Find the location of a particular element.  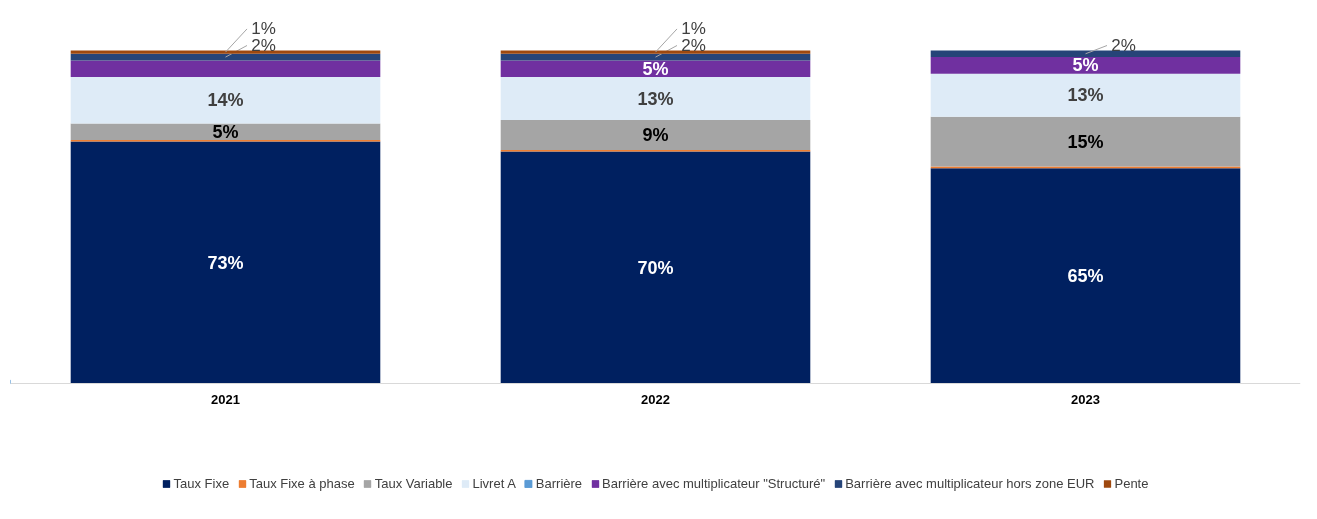

data-label: 70% is located at coordinates (655, 267).